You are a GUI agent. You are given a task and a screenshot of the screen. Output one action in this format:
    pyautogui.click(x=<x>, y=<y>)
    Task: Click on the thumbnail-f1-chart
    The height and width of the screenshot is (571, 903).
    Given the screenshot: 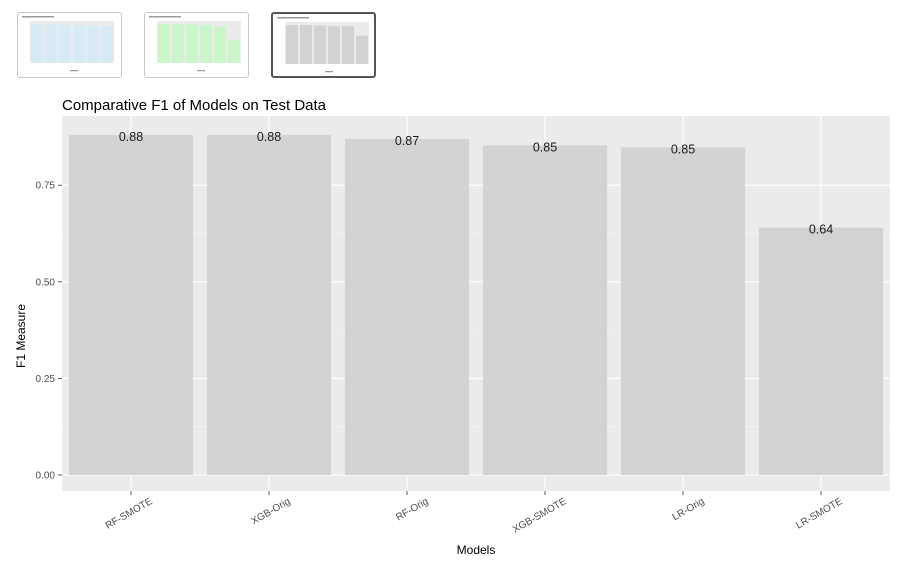 What is the action you would take?
    pyautogui.click(x=323, y=45)
    